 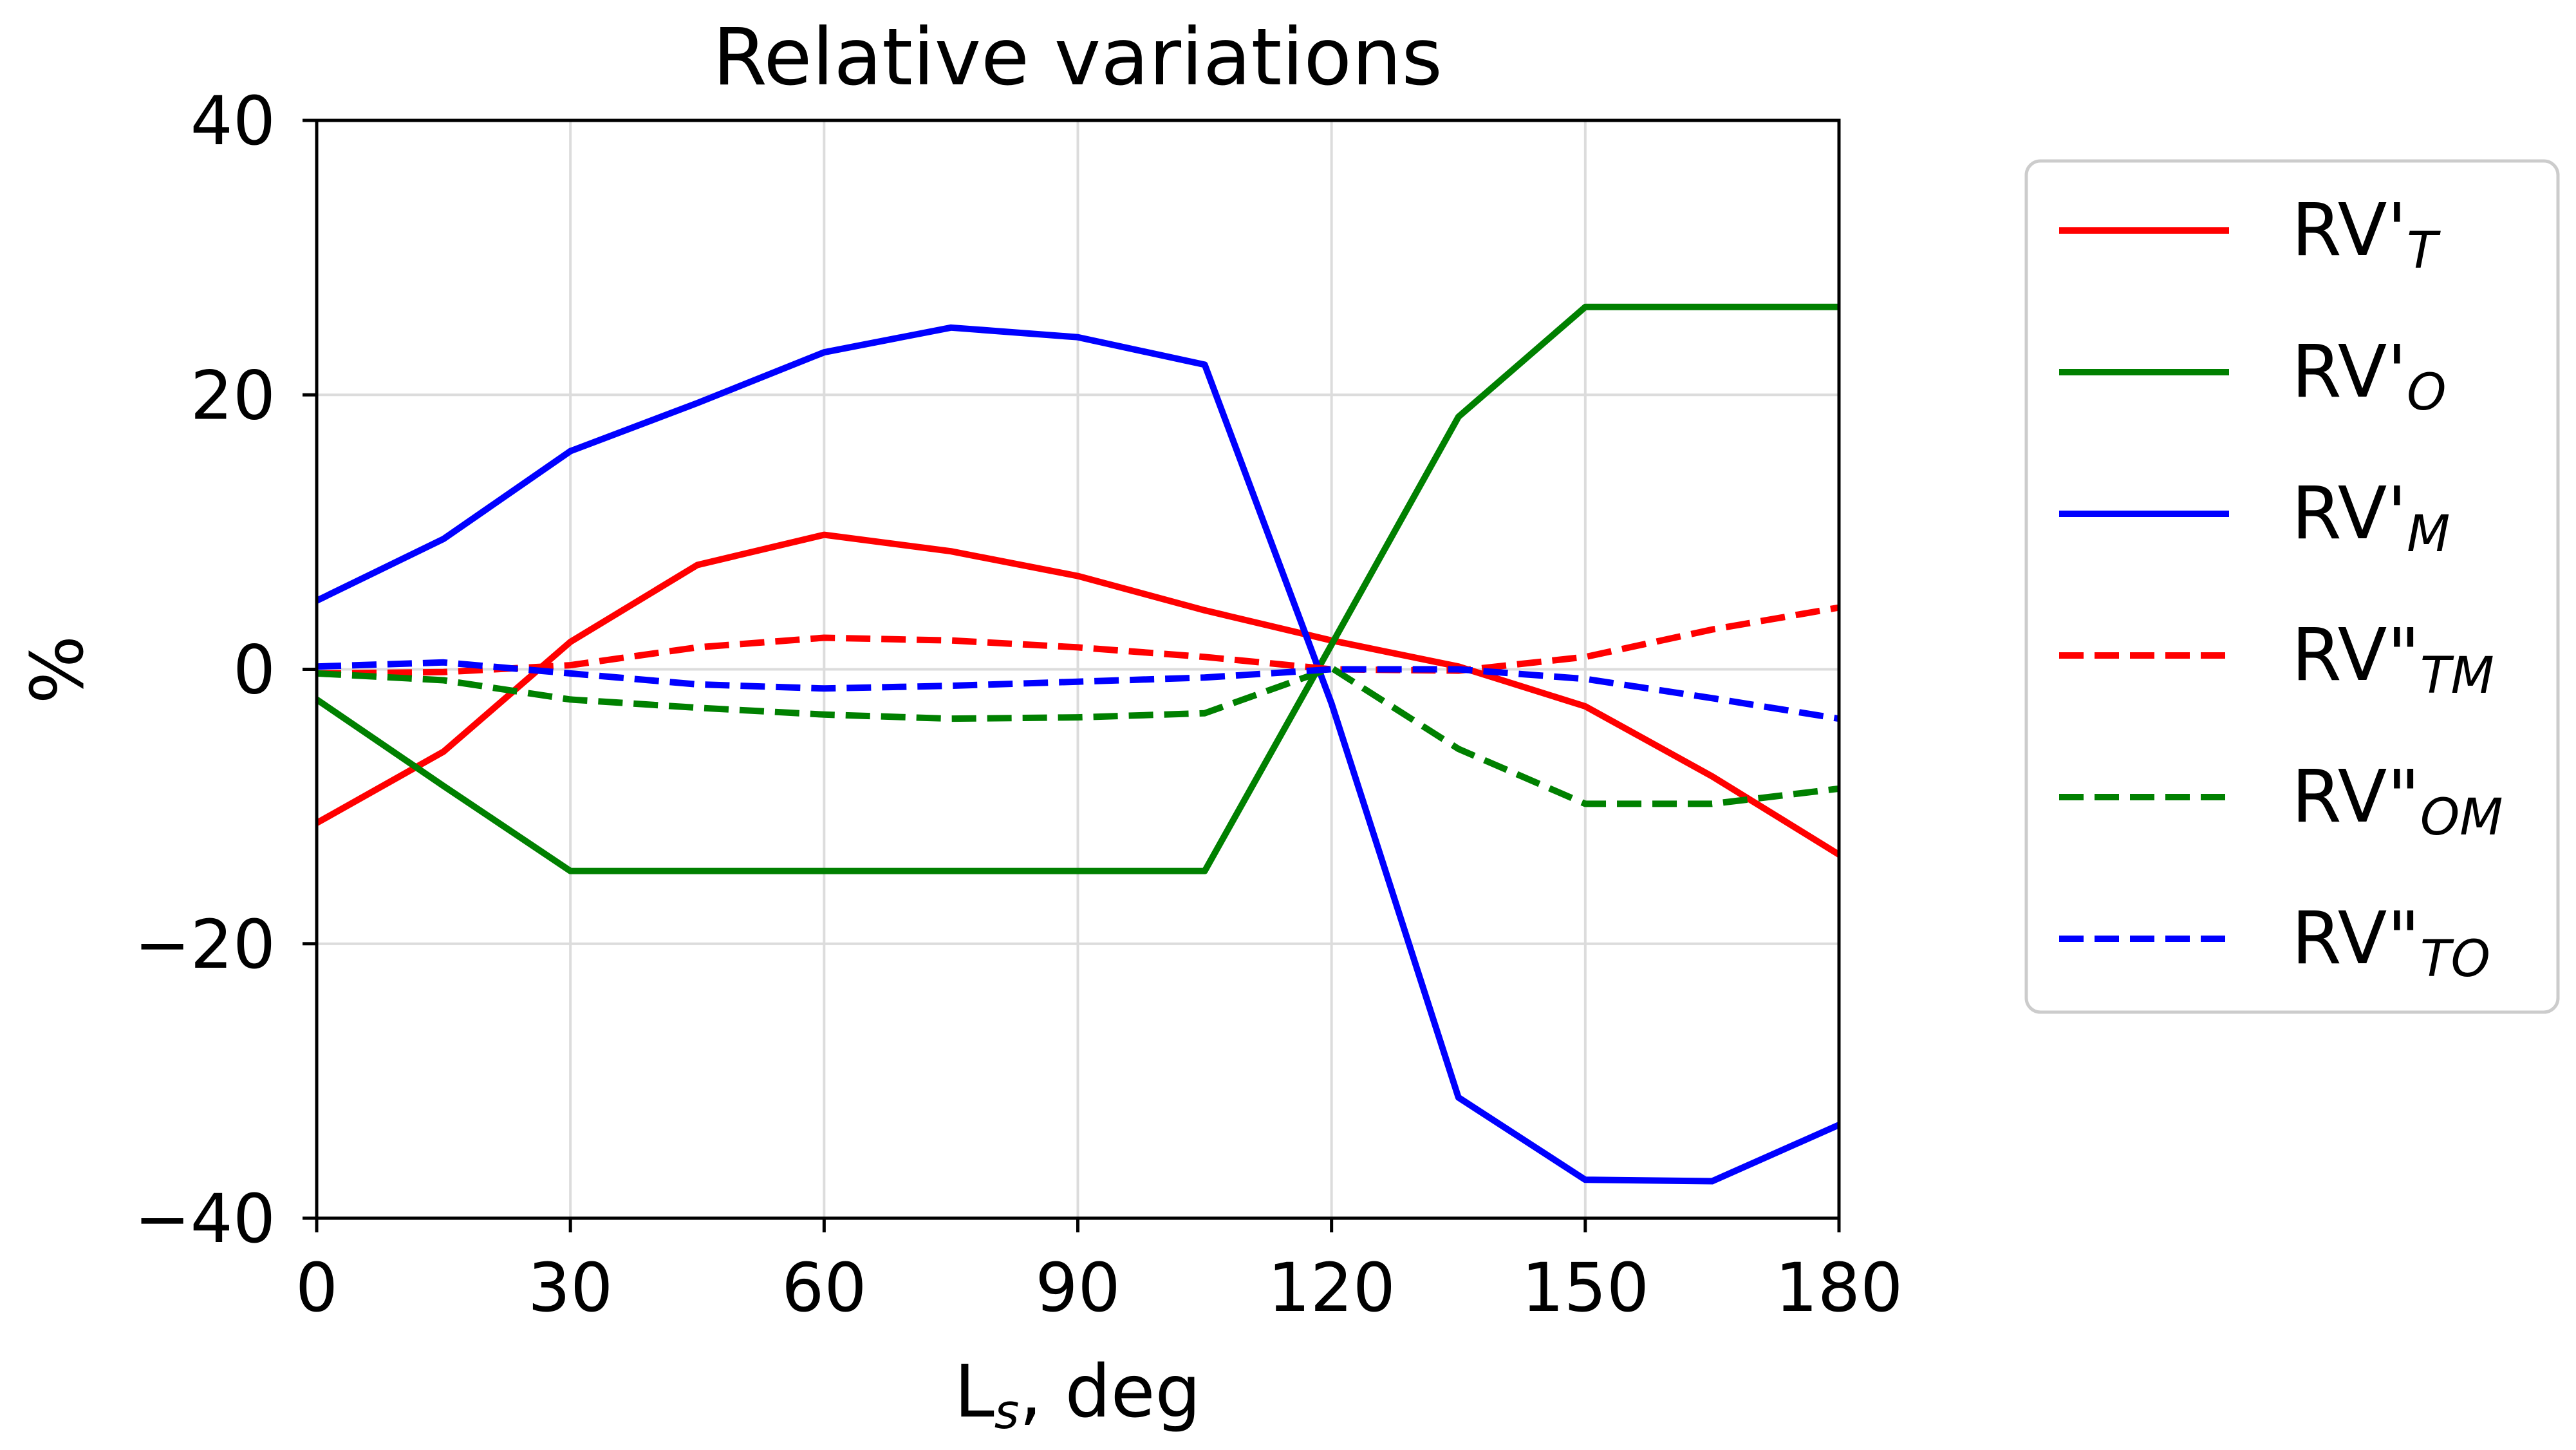 I want to click on x-tick-label: 120, so click(x=1331, y=1288).